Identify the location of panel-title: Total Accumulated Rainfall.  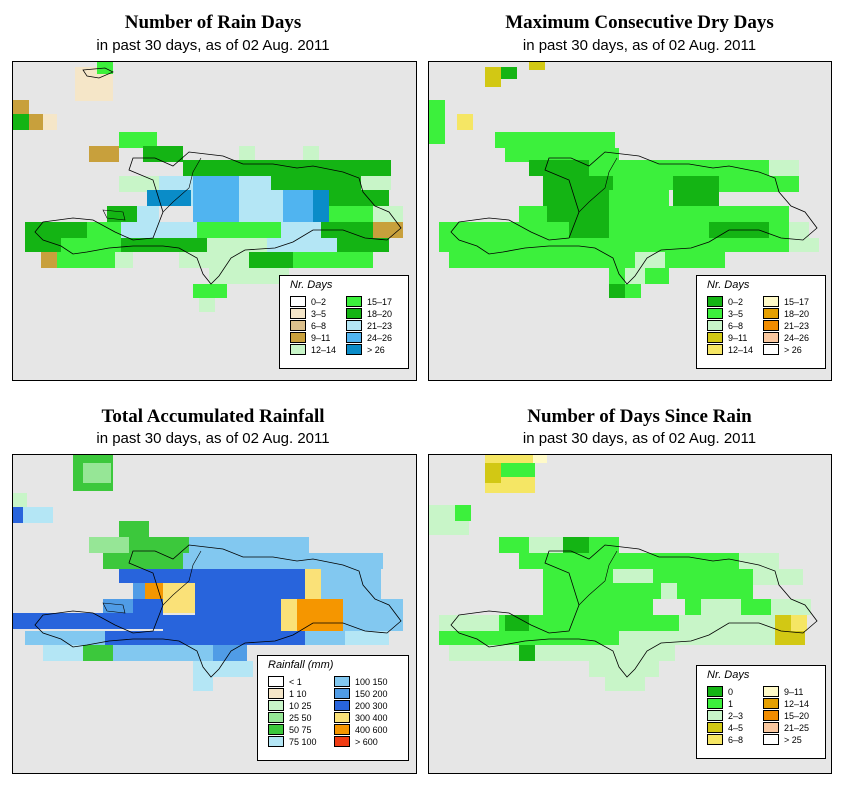
(213, 416).